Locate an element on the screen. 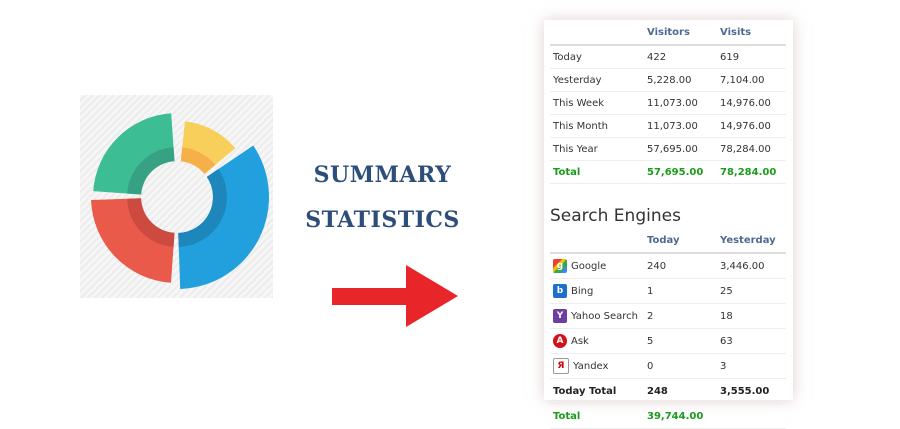 The image size is (900, 429). visits-value: 78,284.00 is located at coordinates (752, 149).